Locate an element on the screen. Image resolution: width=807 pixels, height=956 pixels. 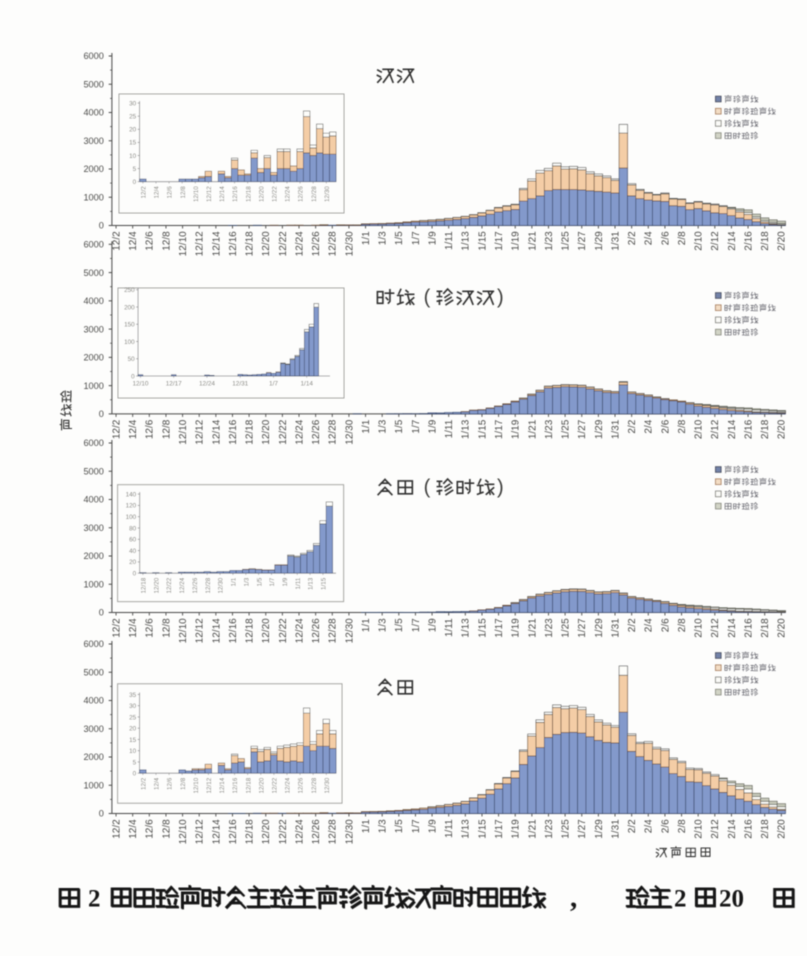
svg-text: 250 is located at coordinates (129, 290).